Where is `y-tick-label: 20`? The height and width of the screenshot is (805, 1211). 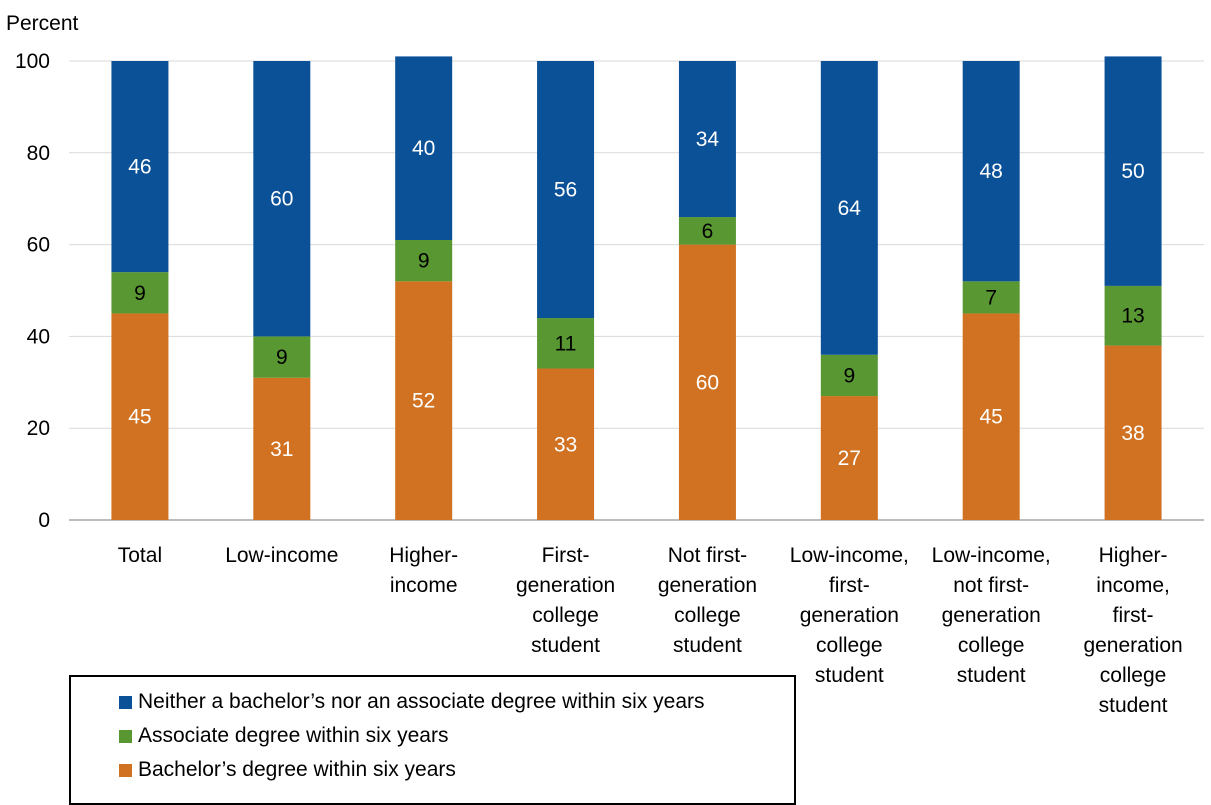
y-tick-label: 20 is located at coordinates (38, 428).